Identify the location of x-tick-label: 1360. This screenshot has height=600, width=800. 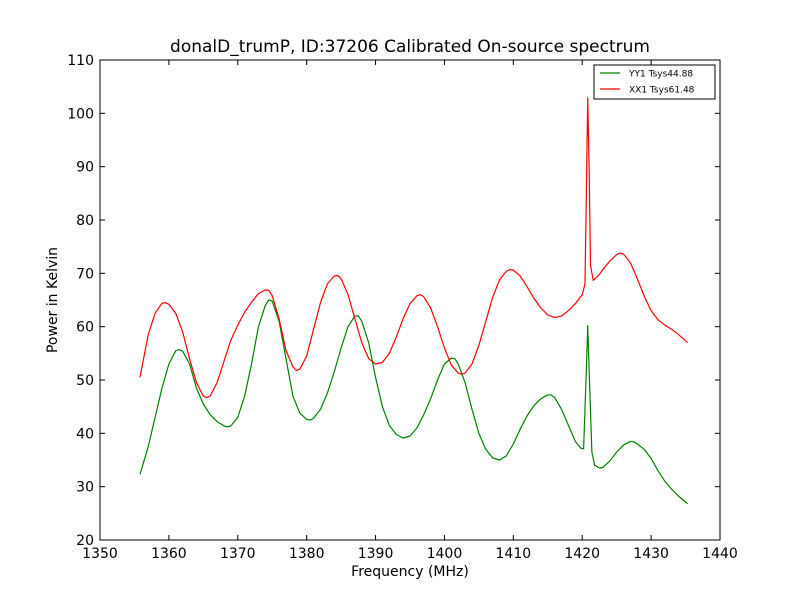
(169, 554).